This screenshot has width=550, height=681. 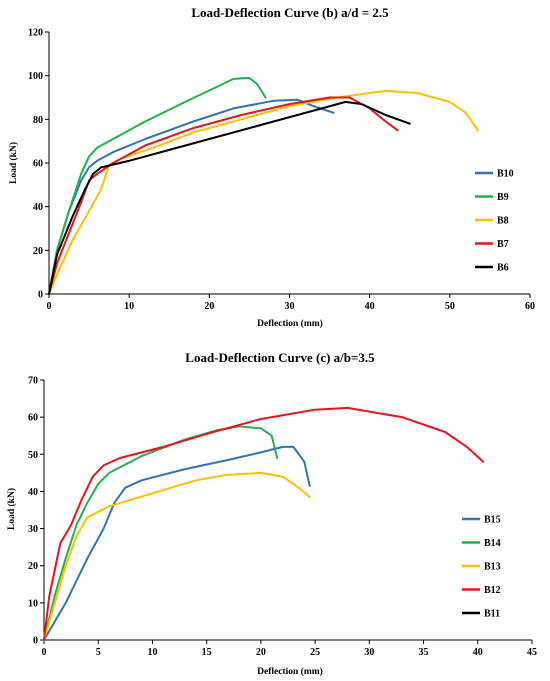 What do you see at coordinates (280, 357) in the screenshot?
I see `chart-title: Load-Deflection Curve (c) a/b=3.5` at bounding box center [280, 357].